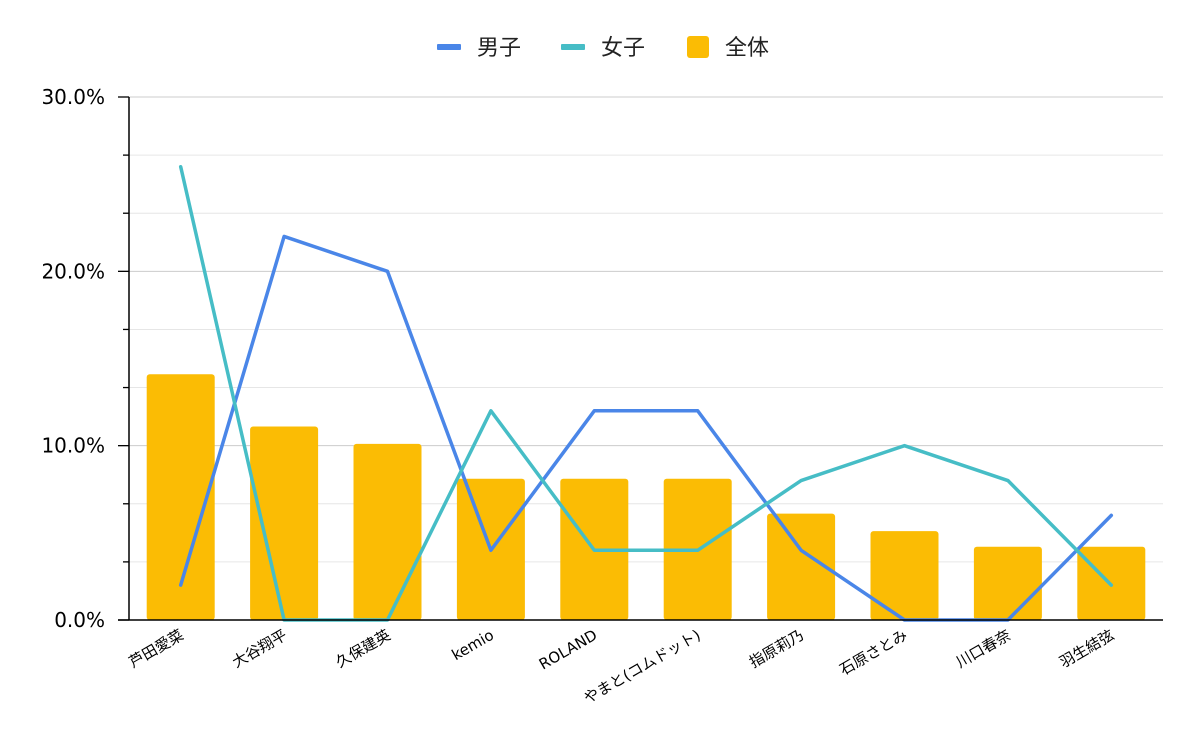 Image resolution: width=1199 pixels, height=746 pixels. I want to click on x-tick-label: 川口春奈, so click(983, 649).